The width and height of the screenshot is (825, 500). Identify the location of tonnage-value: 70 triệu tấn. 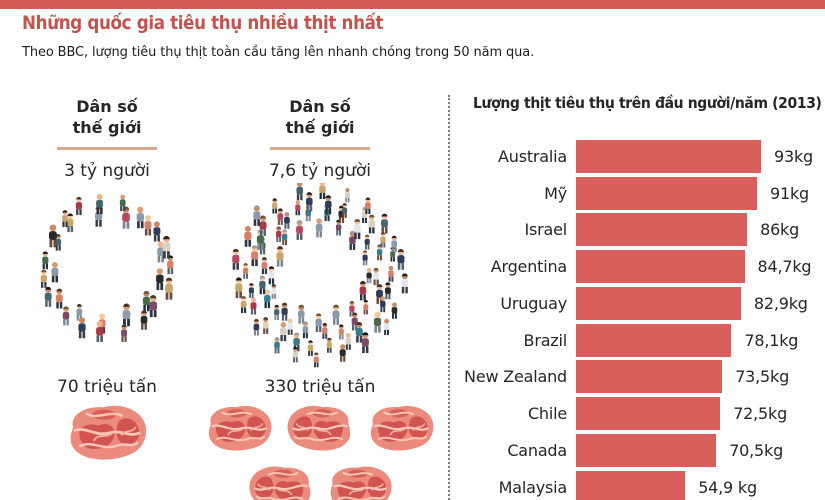
(107, 387).